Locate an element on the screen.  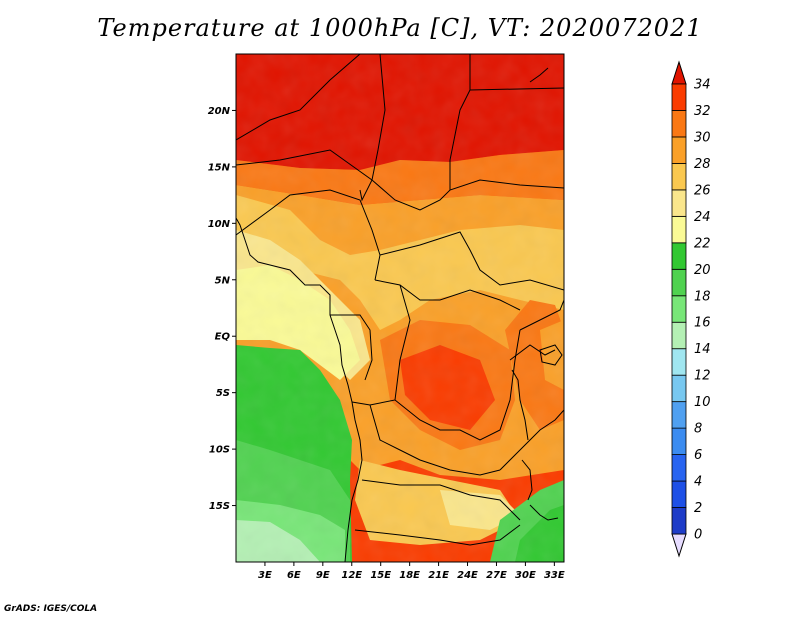
colorbar-over-triangle is located at coordinates (679, 72).